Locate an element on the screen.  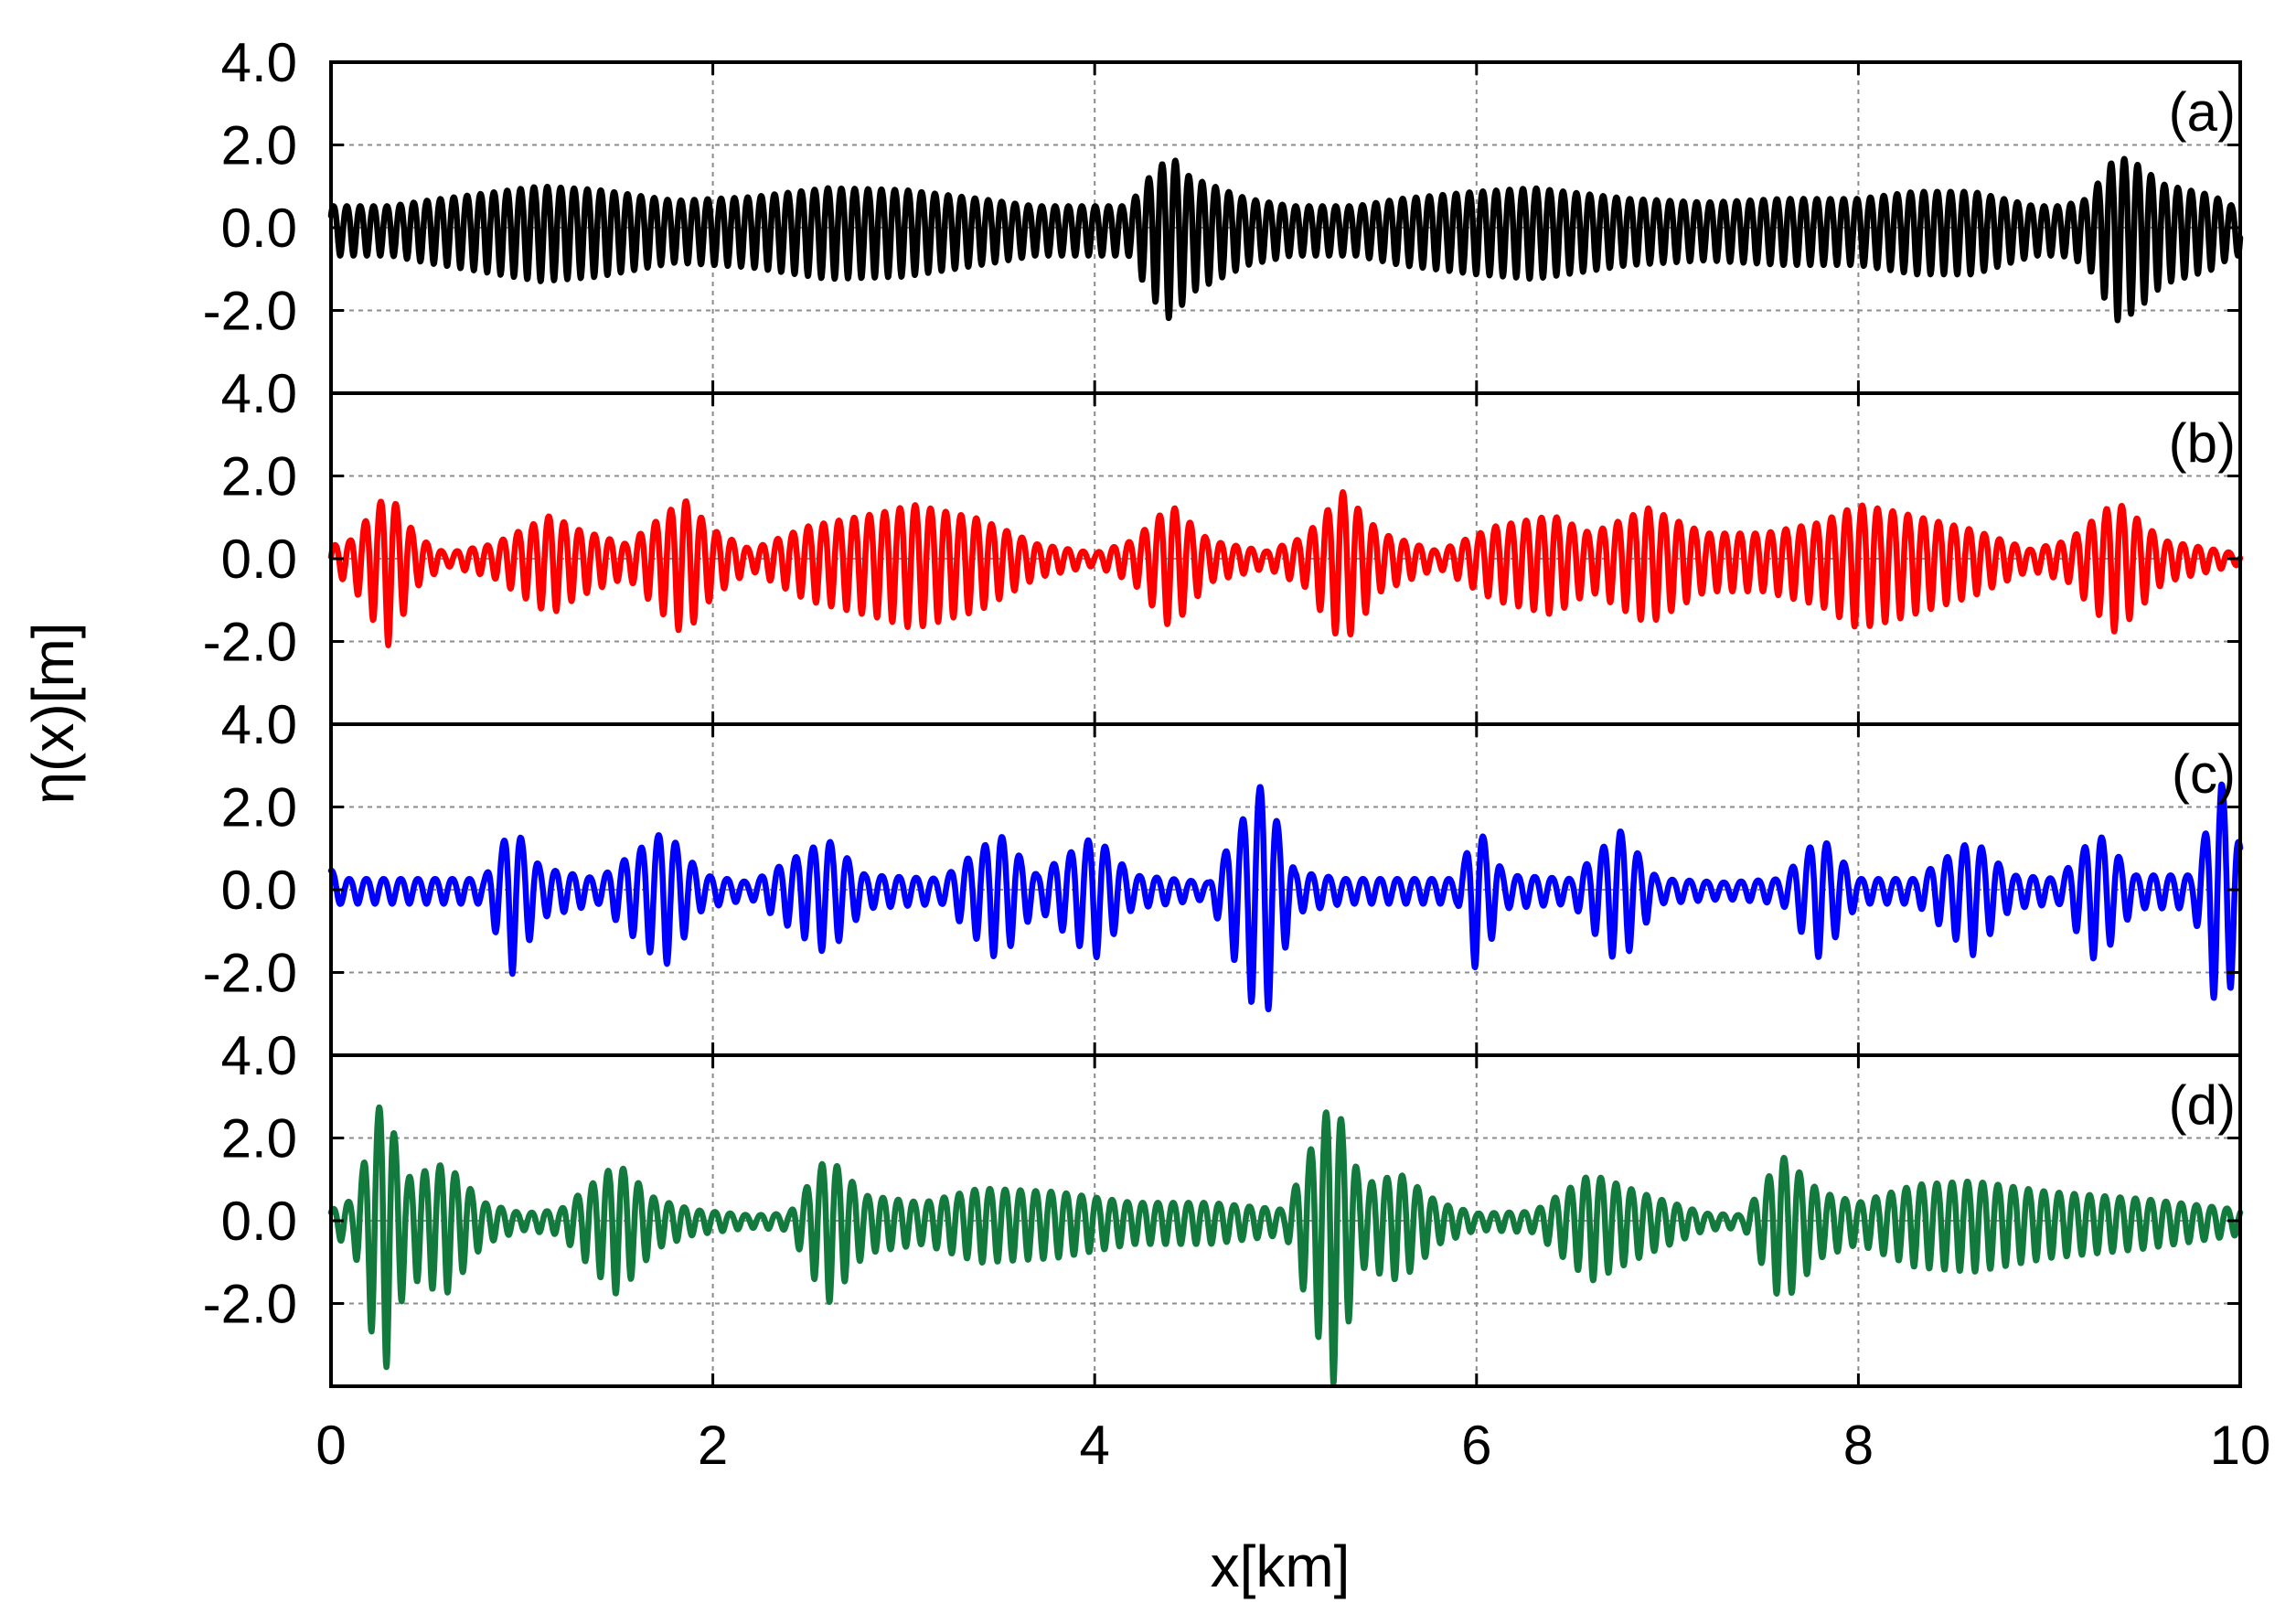
x-axis-title: x[km] is located at coordinates (1281, 1566).